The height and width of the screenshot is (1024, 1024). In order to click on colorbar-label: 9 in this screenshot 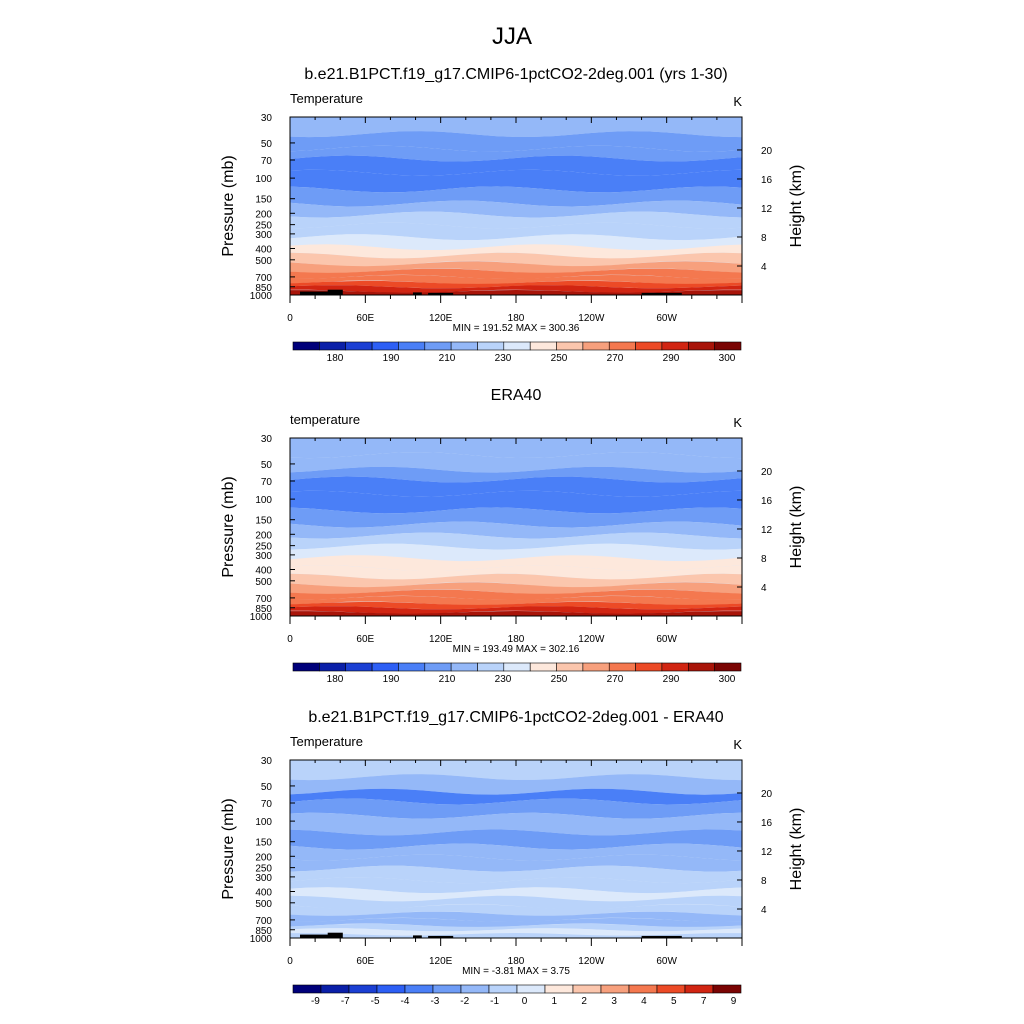, I will do `click(734, 1001)`.